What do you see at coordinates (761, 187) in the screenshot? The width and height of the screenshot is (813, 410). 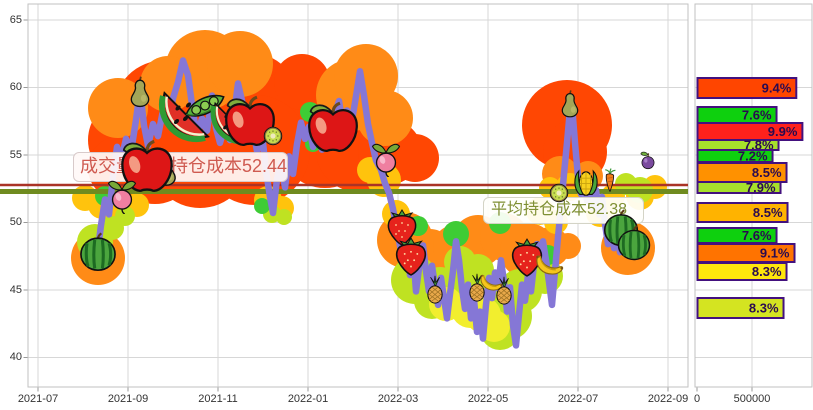 I see `volume-bar-label: 7.9%` at bounding box center [761, 187].